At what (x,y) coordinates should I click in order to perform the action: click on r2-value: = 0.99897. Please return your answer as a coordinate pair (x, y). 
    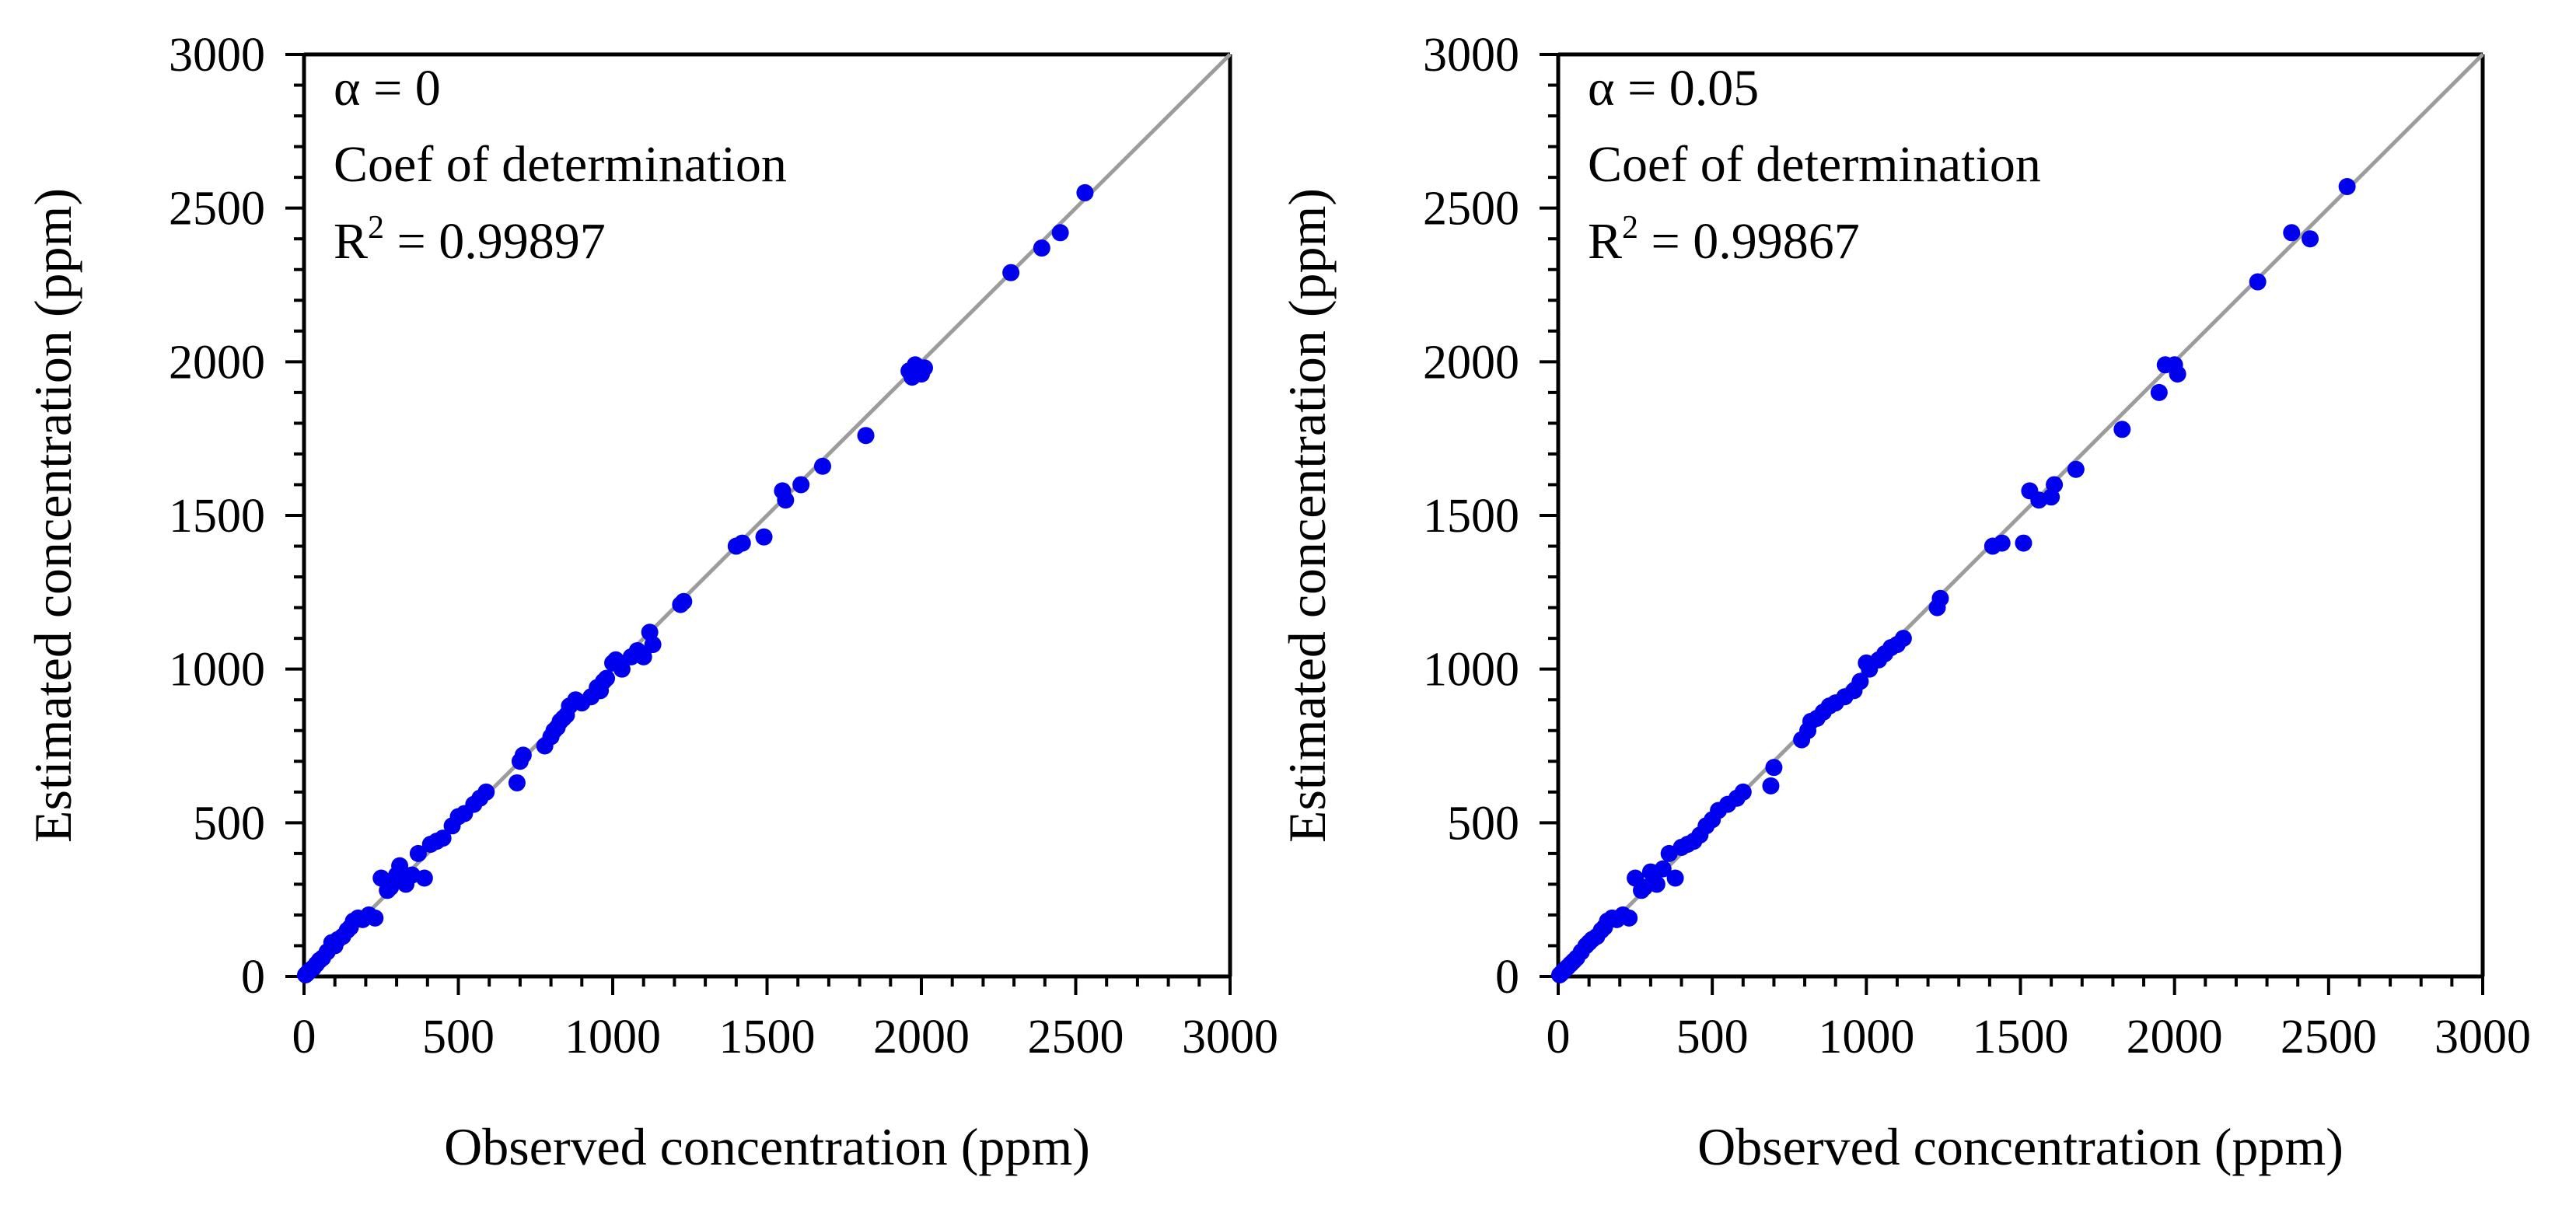
    Looking at the image, I should click on (495, 242).